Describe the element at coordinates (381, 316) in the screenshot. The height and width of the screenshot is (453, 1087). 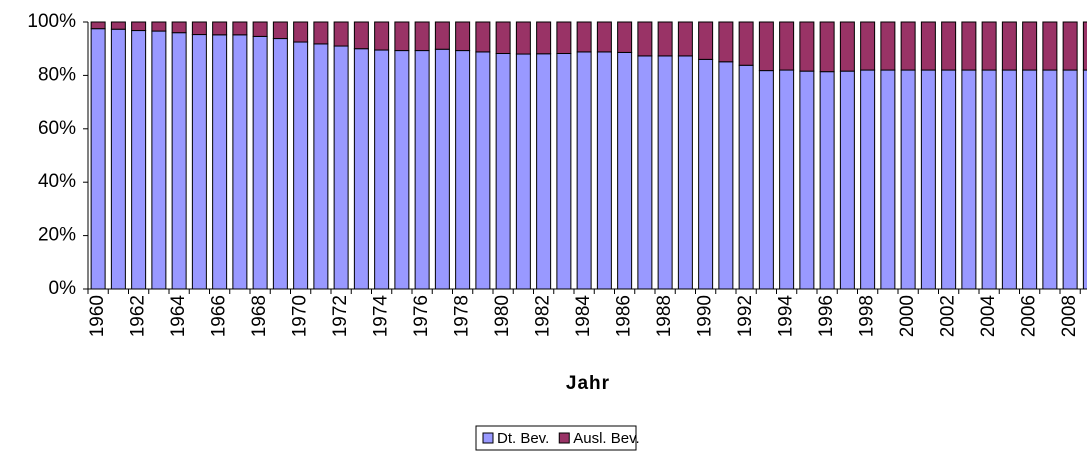
I see `x-tick-label: 1974` at that location.